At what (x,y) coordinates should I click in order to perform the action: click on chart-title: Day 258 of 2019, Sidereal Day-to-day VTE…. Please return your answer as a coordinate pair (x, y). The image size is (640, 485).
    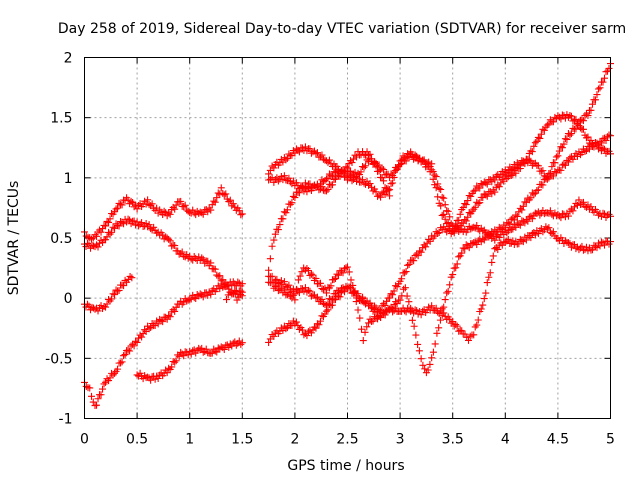
    Looking at the image, I should click on (342, 29).